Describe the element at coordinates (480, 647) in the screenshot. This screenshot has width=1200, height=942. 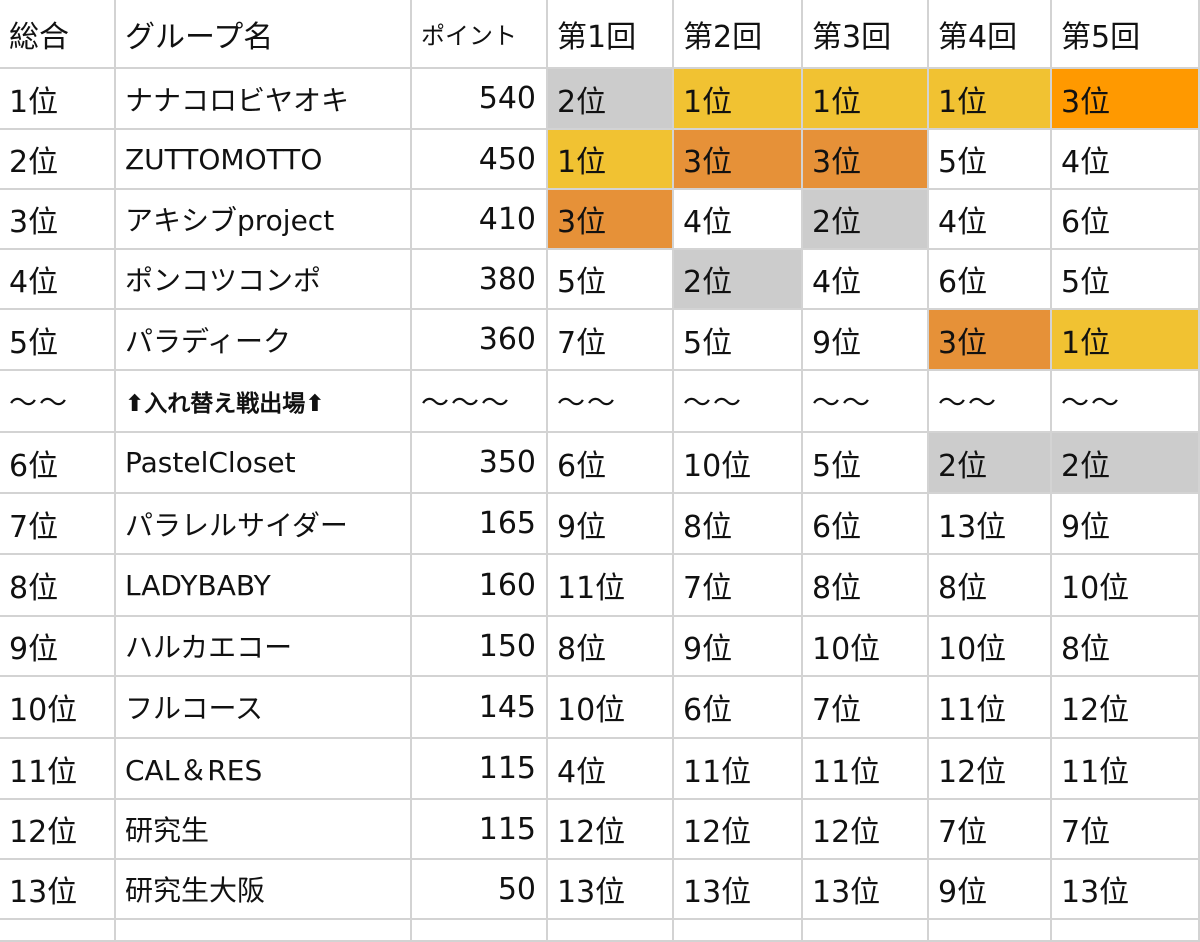
I see `points-cell: 150` at that location.